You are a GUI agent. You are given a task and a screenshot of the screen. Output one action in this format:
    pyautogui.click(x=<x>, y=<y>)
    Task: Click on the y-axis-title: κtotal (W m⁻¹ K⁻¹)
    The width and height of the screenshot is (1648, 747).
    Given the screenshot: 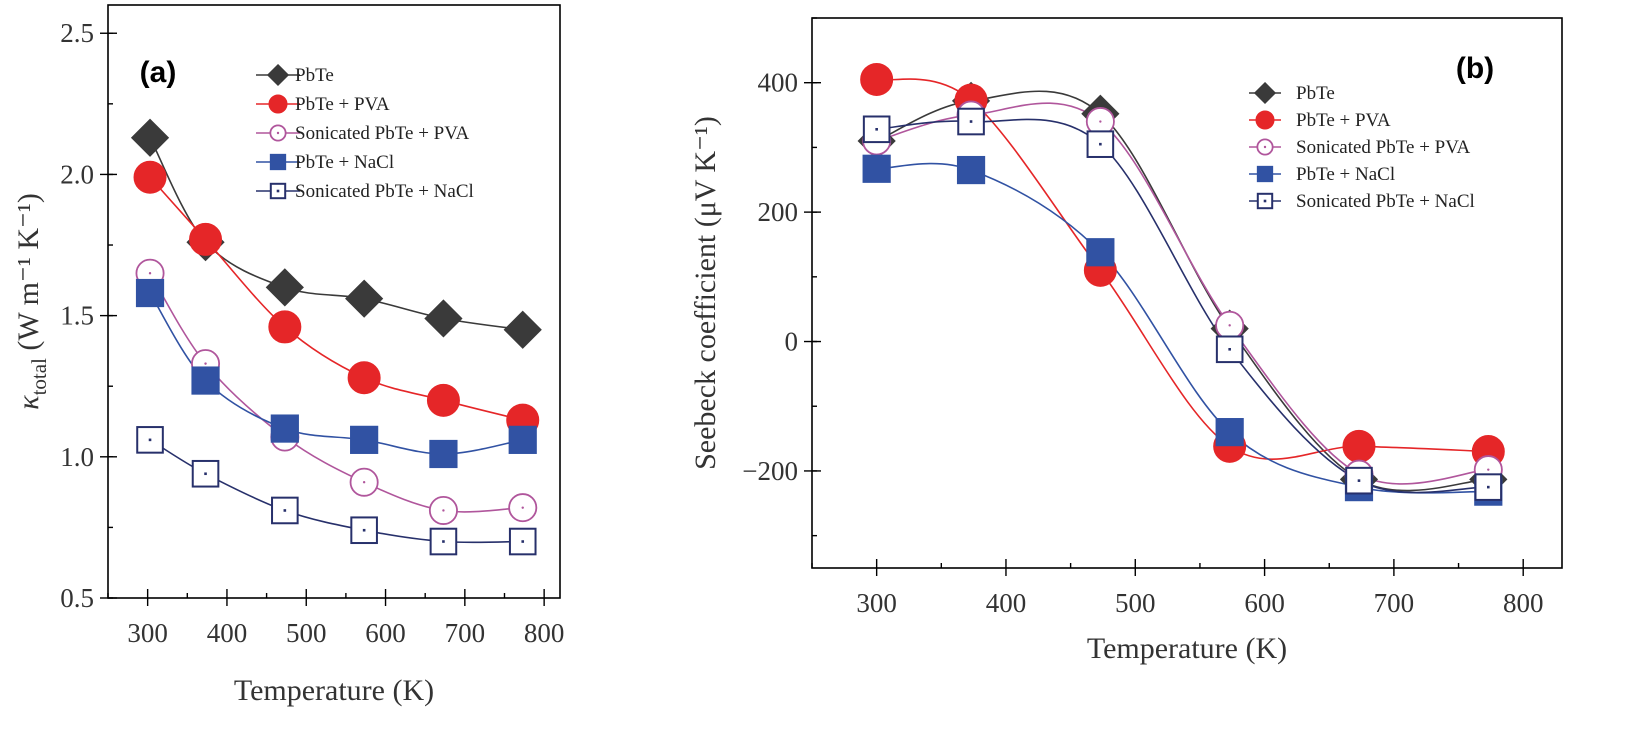 What is the action you would take?
    pyautogui.click(x=31, y=301)
    